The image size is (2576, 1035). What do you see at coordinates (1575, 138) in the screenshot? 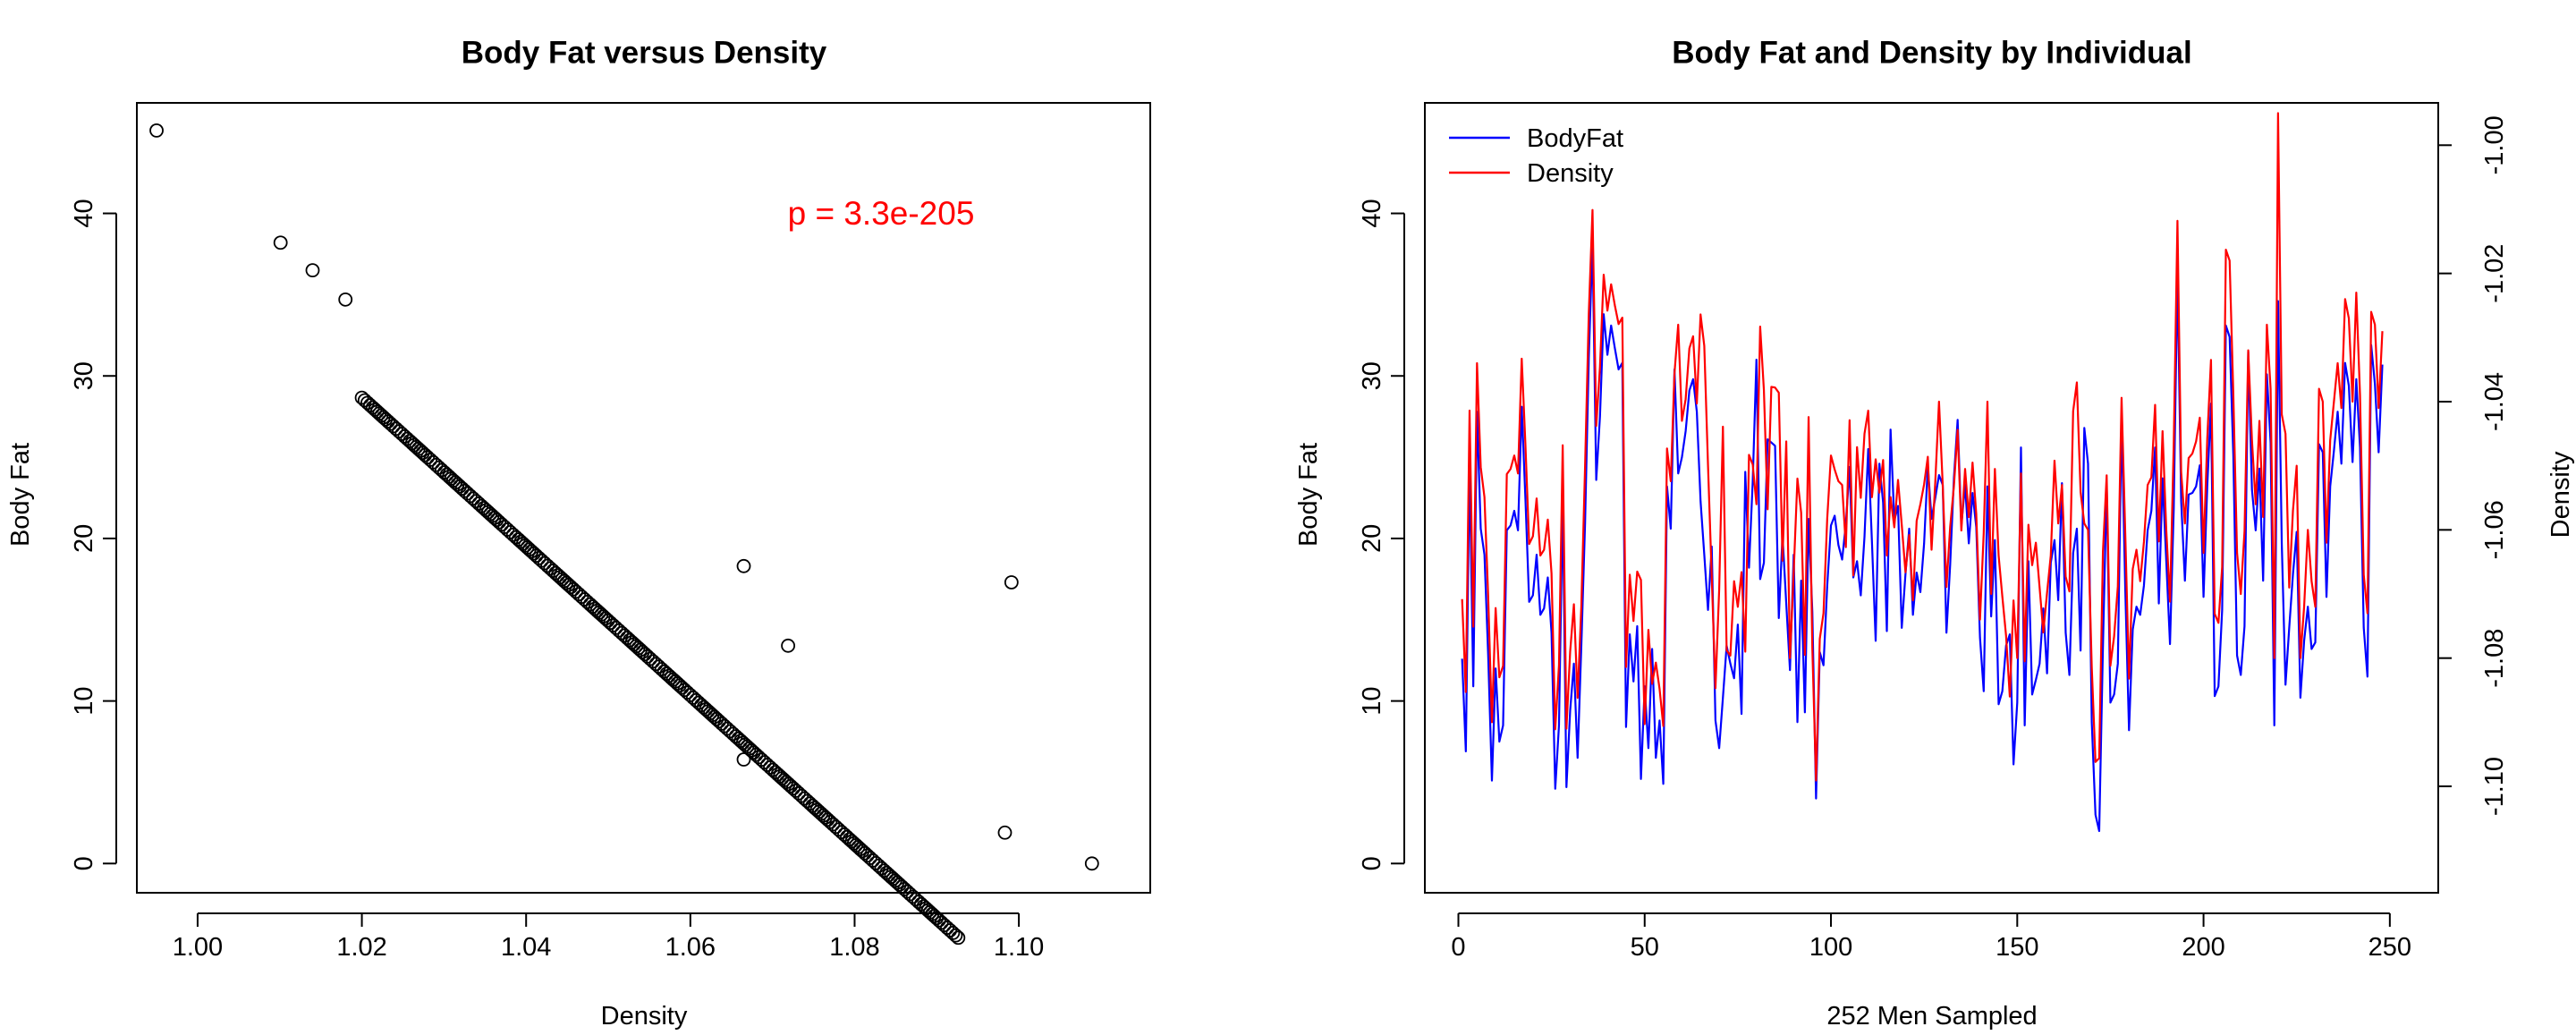
I see `legend-label-bodyfat: BodyFat` at bounding box center [1575, 138].